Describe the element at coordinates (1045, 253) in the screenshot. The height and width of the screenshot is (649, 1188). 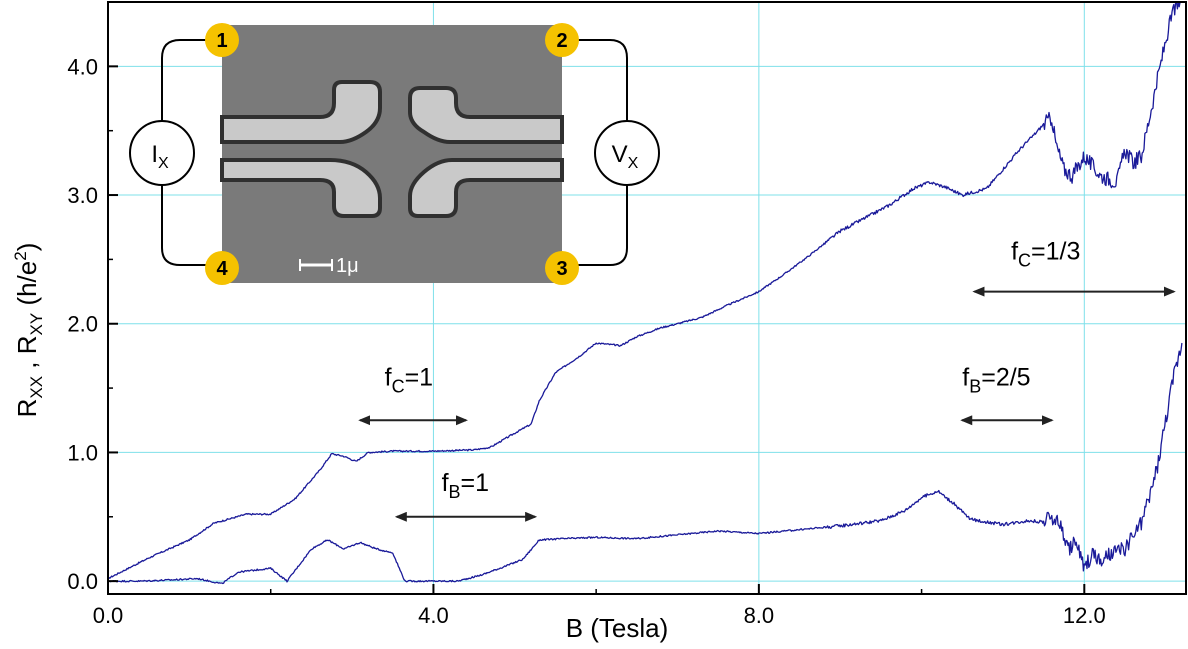
I see `annotation-label: fC=1/3` at that location.